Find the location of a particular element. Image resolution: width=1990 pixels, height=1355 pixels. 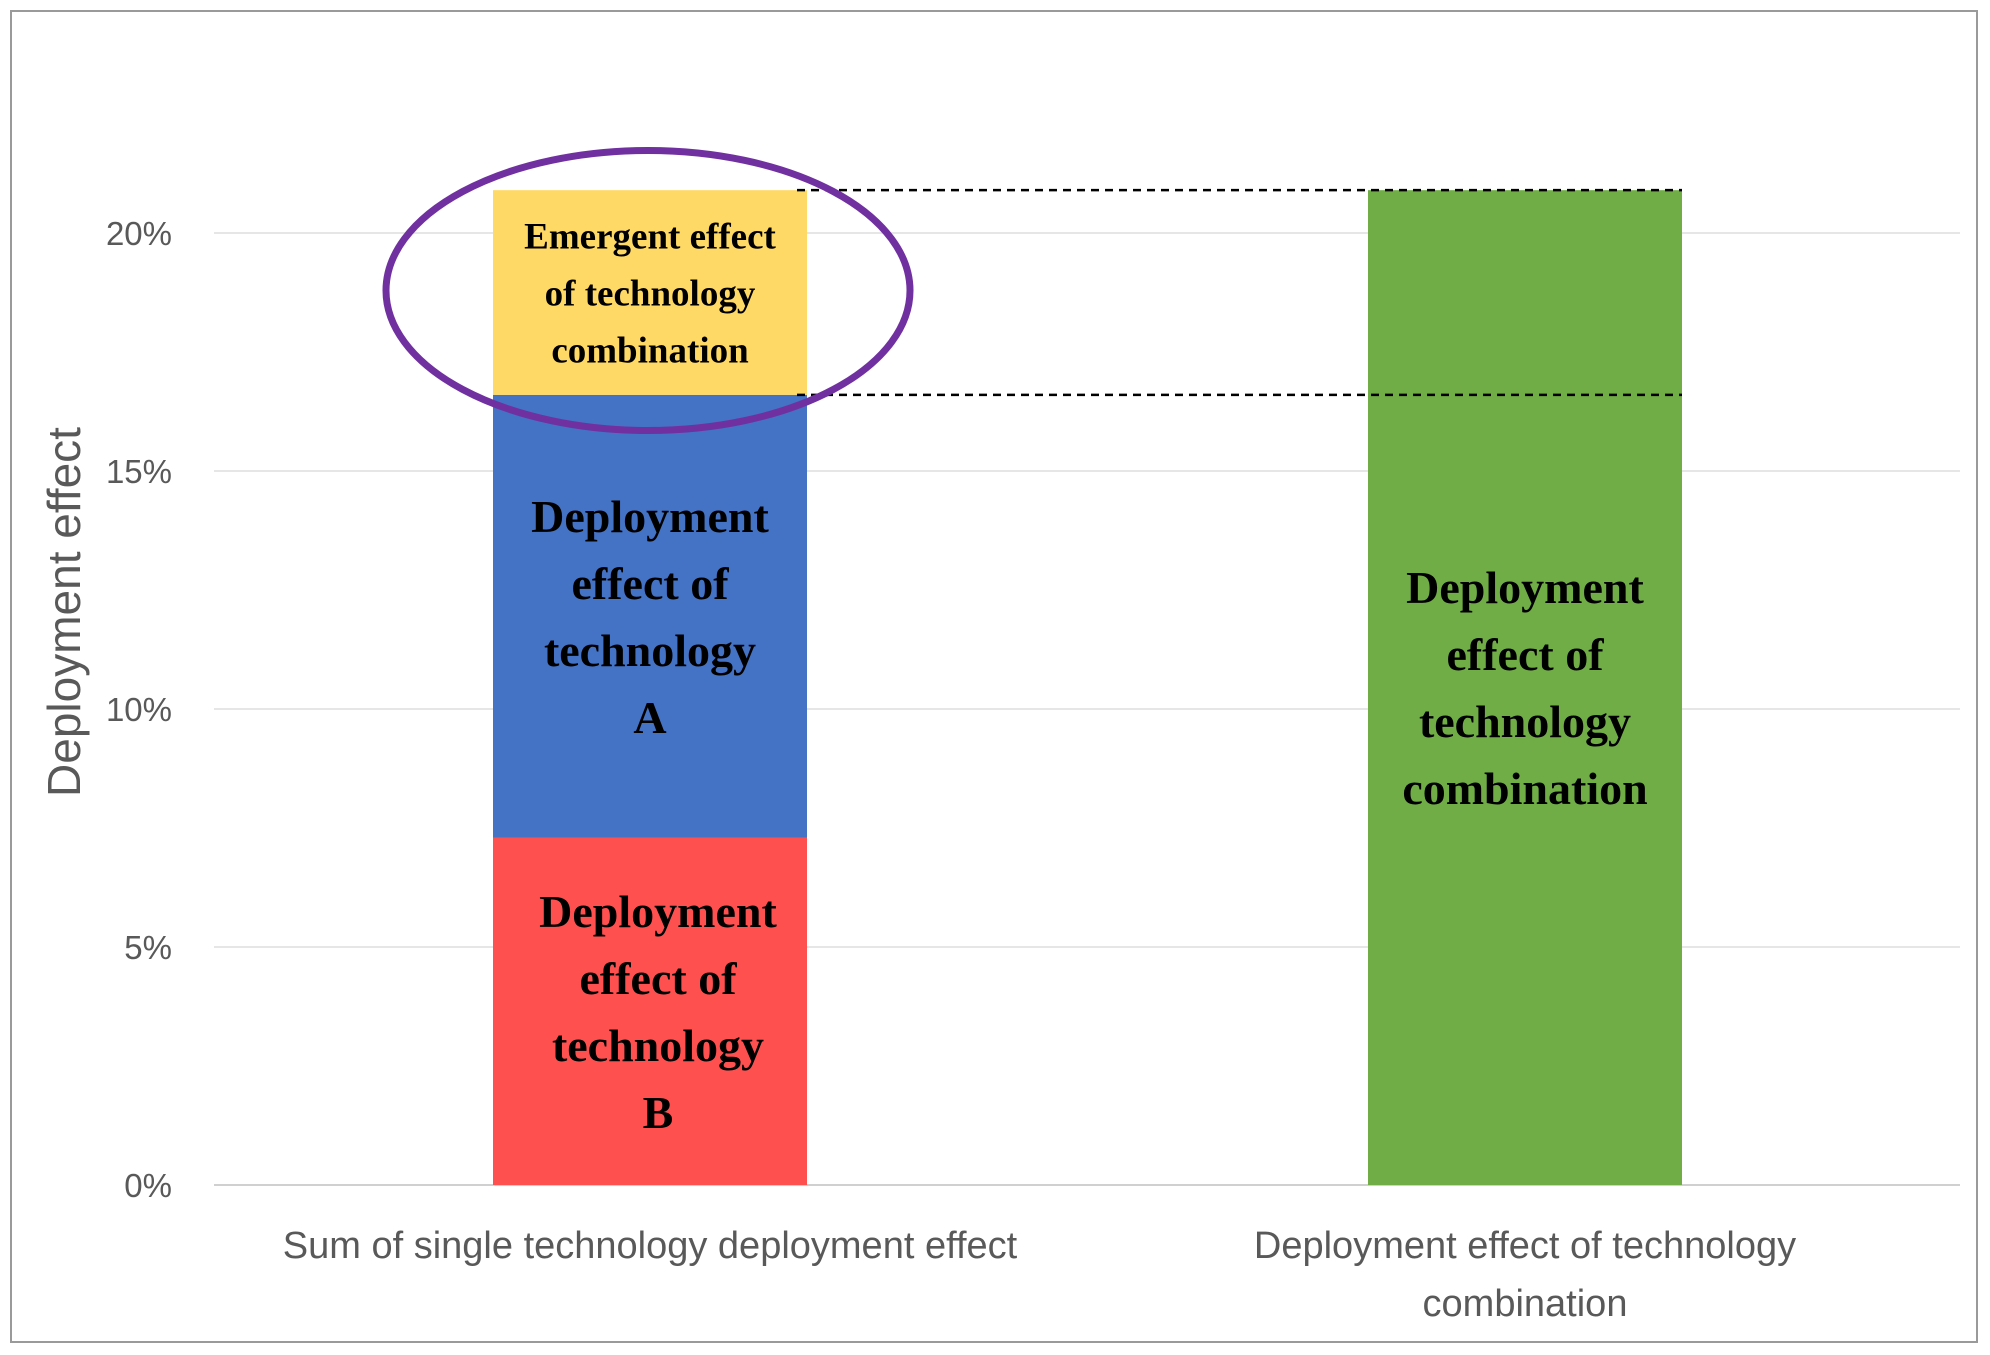

x-category-label: Deployment effect of technology is located at coordinates (1525, 1246).